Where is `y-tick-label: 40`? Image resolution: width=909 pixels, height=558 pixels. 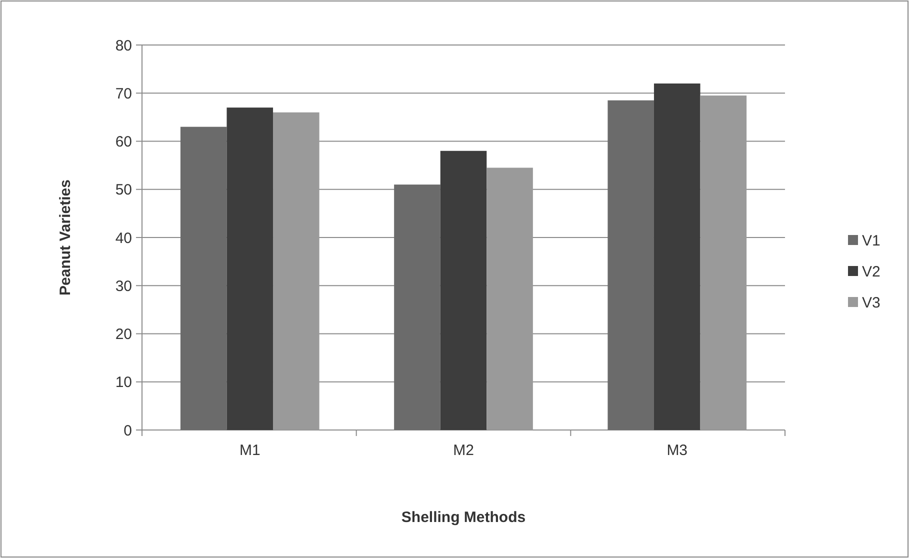 y-tick-label: 40 is located at coordinates (123, 238).